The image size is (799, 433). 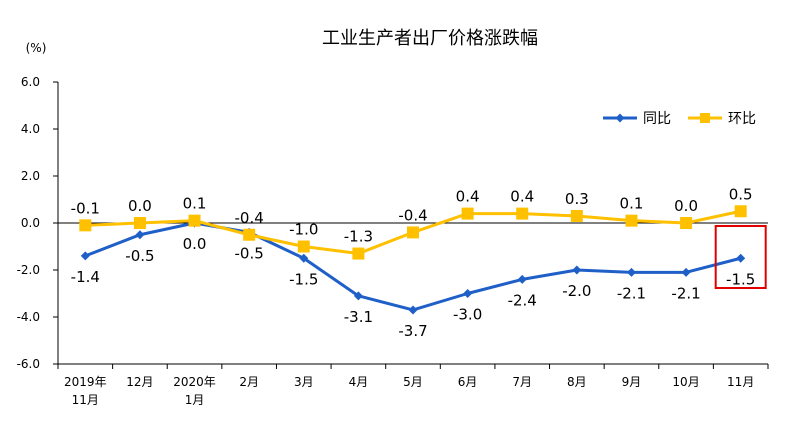 I want to click on x-tick-label: 5月, so click(x=413, y=382).